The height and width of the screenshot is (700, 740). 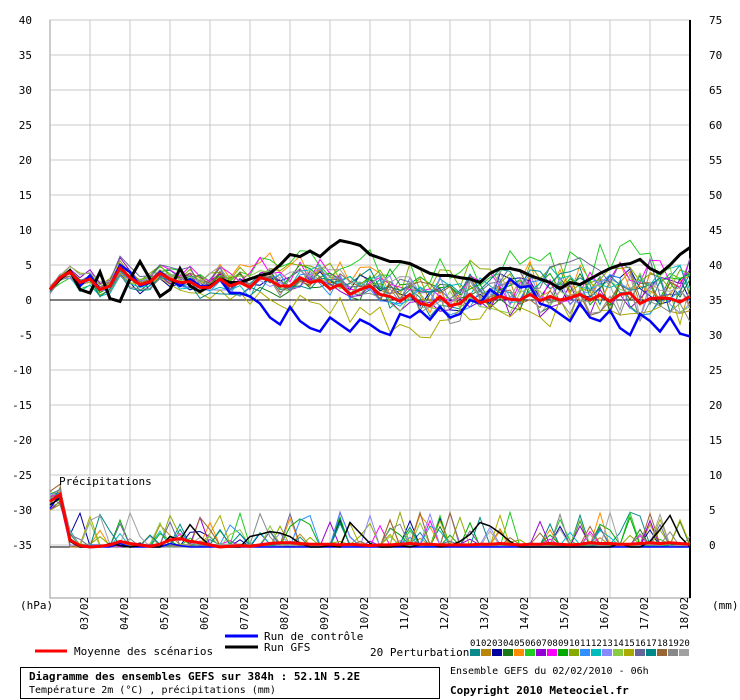 I want to click on date-label: 04/02, so click(x=124, y=613).